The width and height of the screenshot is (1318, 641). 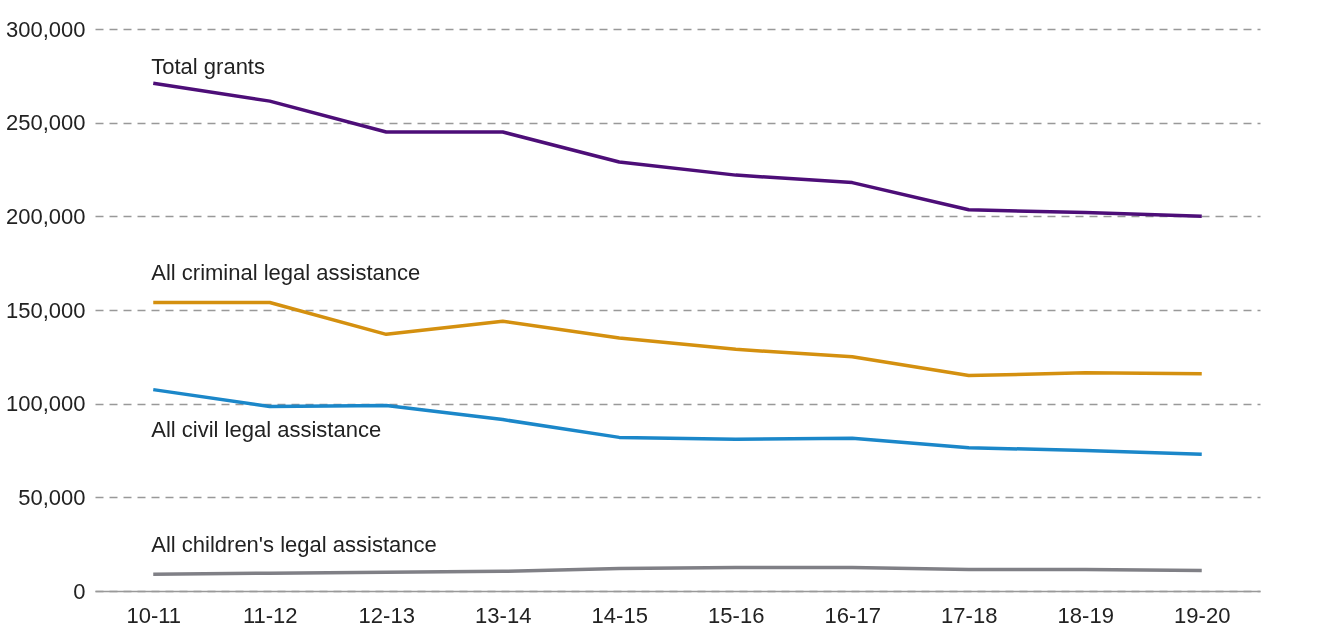 I want to click on x-tick-label: 19-20, so click(x=1202, y=615).